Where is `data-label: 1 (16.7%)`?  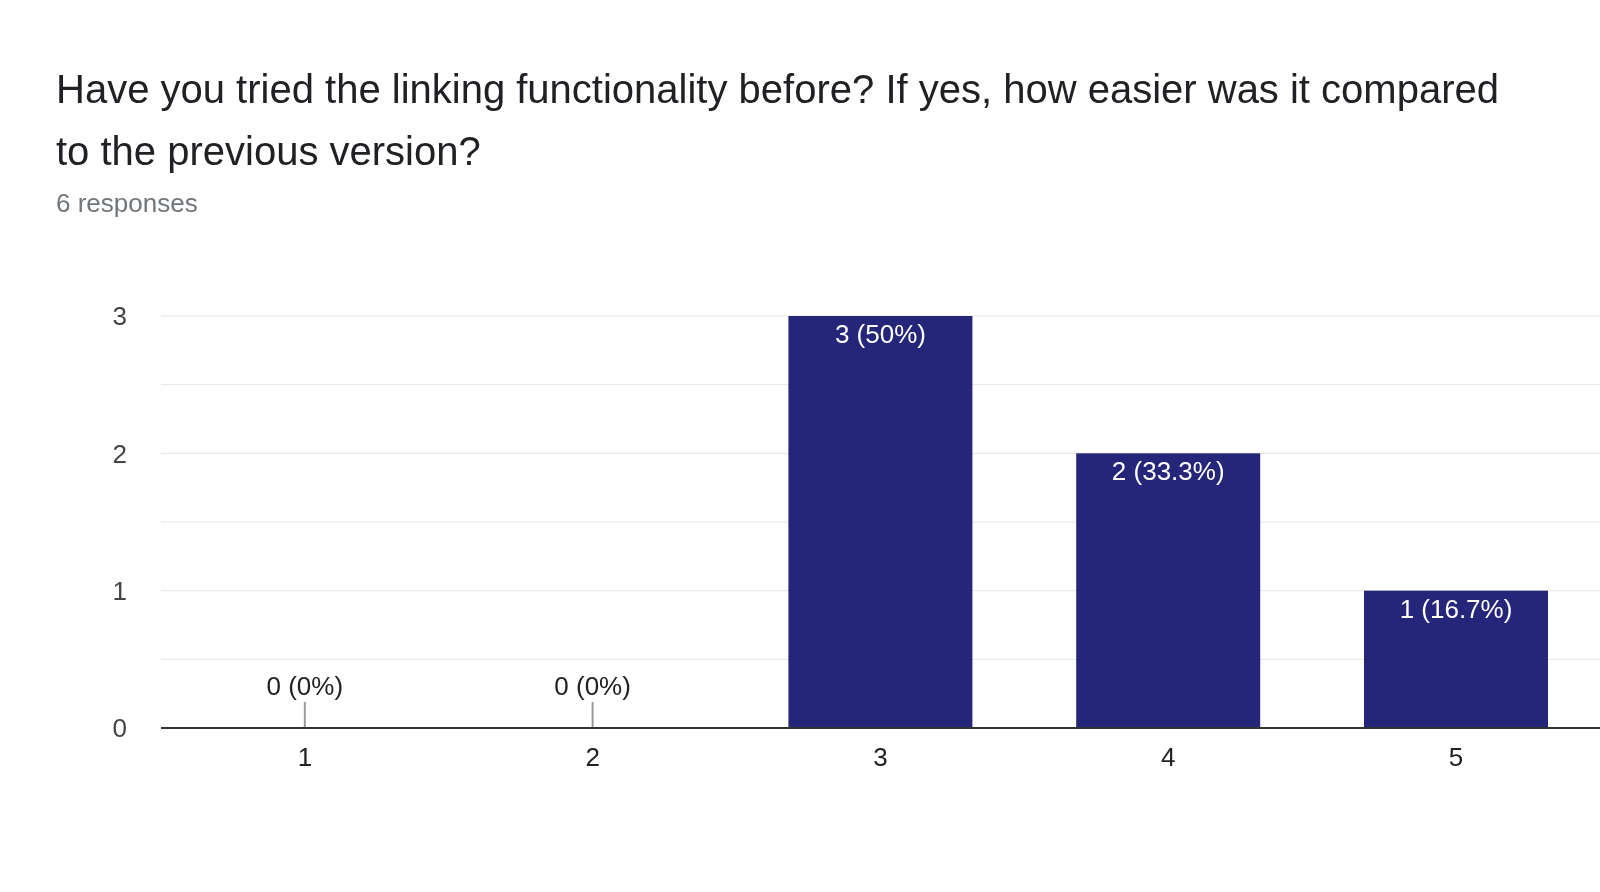 data-label: 1 (16.7%) is located at coordinates (1456, 608).